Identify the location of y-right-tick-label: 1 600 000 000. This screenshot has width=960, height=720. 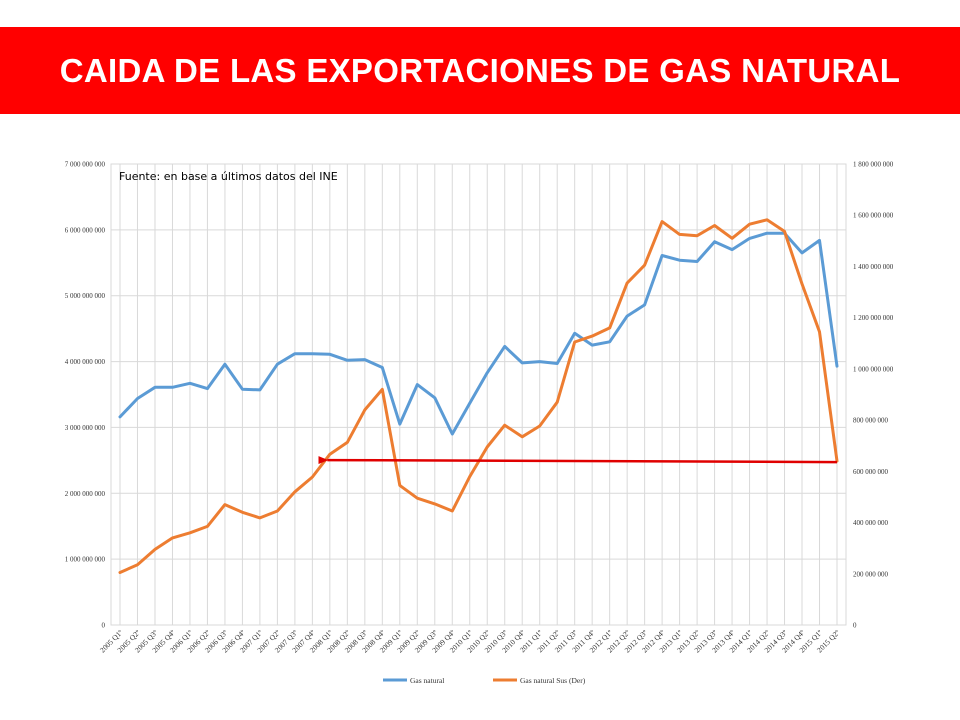
(873, 216).